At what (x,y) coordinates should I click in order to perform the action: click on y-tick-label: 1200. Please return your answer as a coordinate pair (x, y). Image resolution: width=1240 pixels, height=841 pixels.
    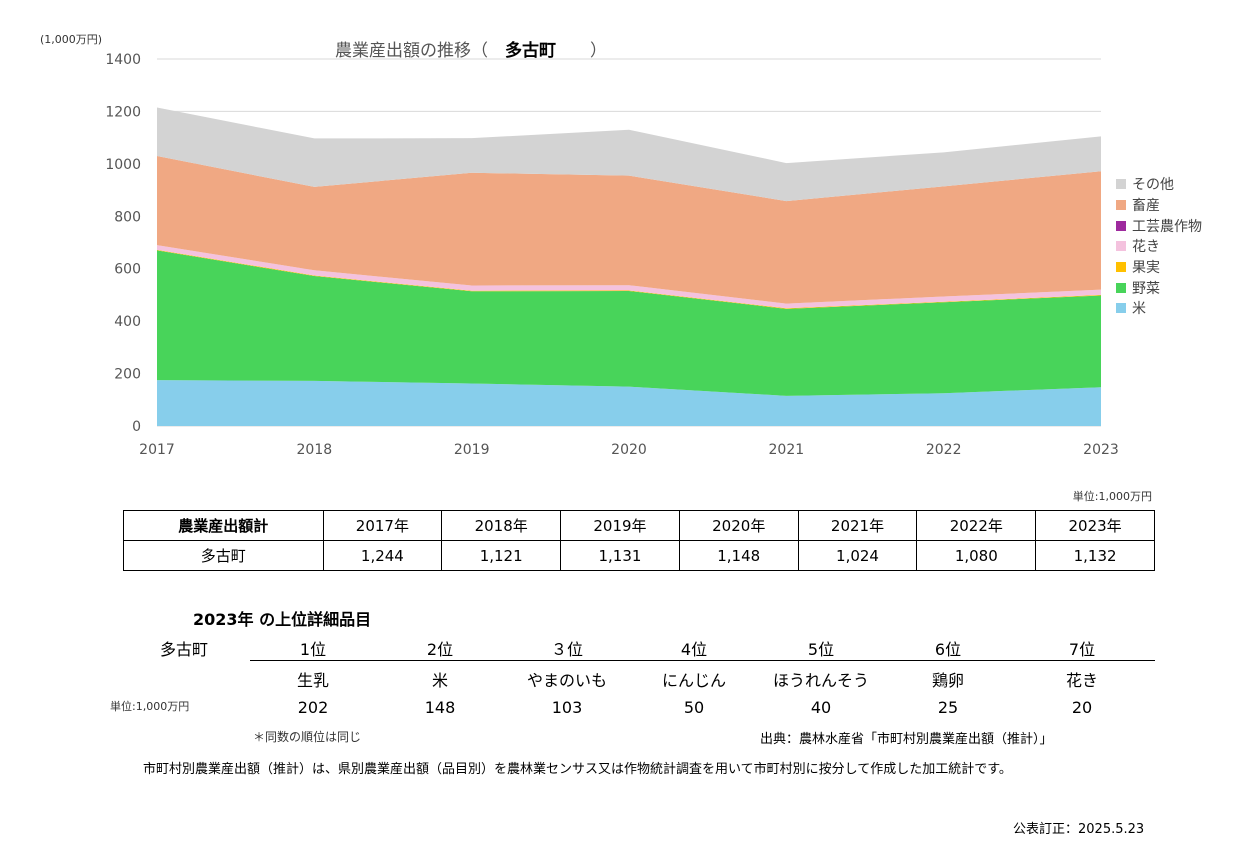
    Looking at the image, I should click on (123, 112).